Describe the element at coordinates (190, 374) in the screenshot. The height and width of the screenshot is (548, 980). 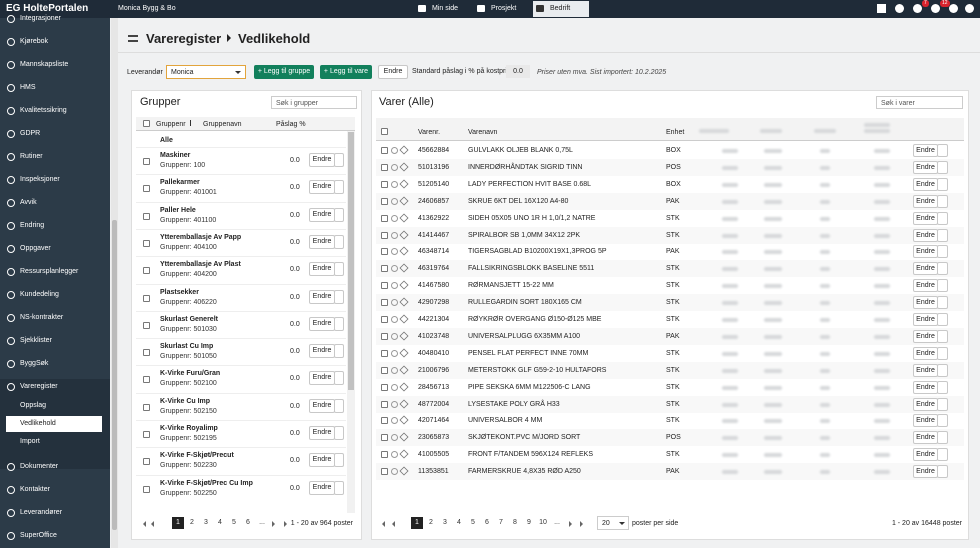
I see `group-name: K-Virke Furu/Gran` at that location.